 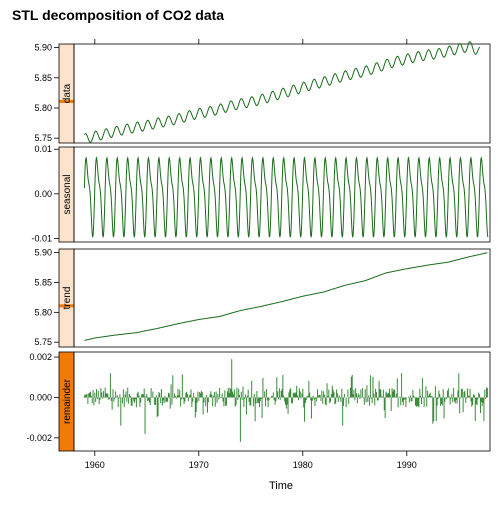 What do you see at coordinates (67, 298) in the screenshot?
I see `strip-label-trend: trend` at bounding box center [67, 298].